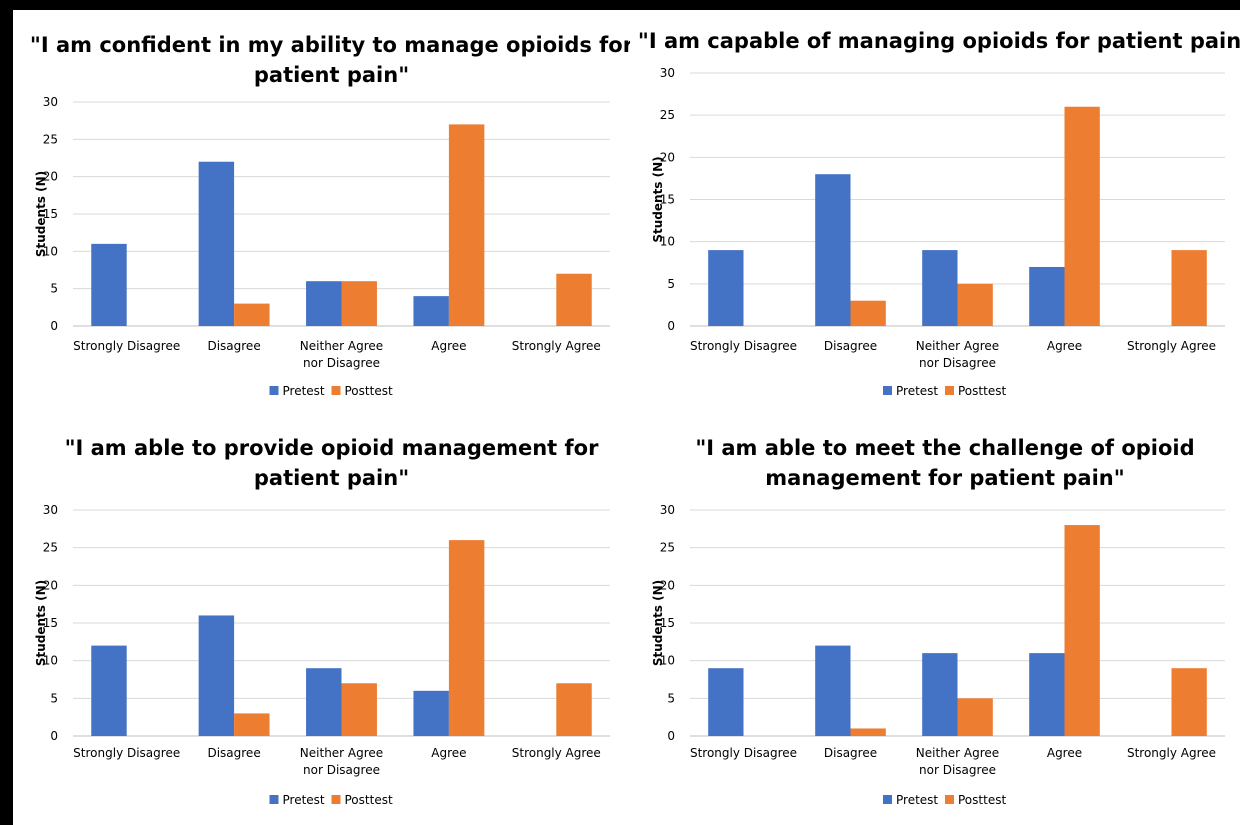 This screenshot has width=1240, height=825. I want to click on chart-title: management for patient pain", so click(944, 478).